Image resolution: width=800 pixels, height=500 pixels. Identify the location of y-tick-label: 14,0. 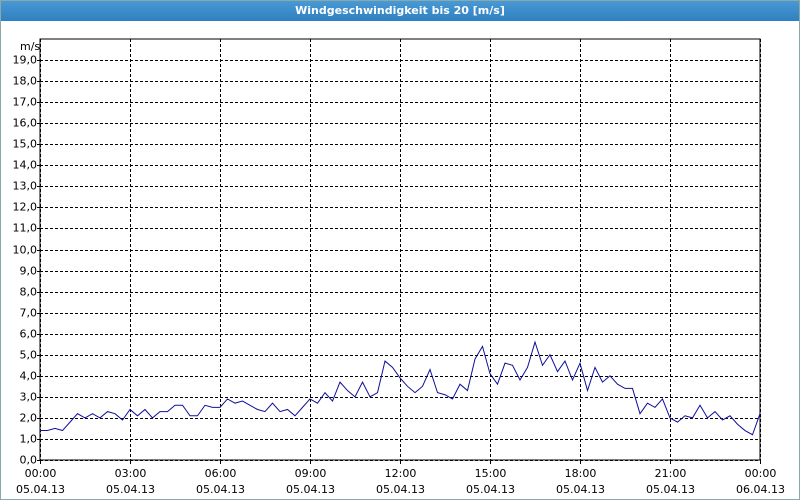
(25, 165).